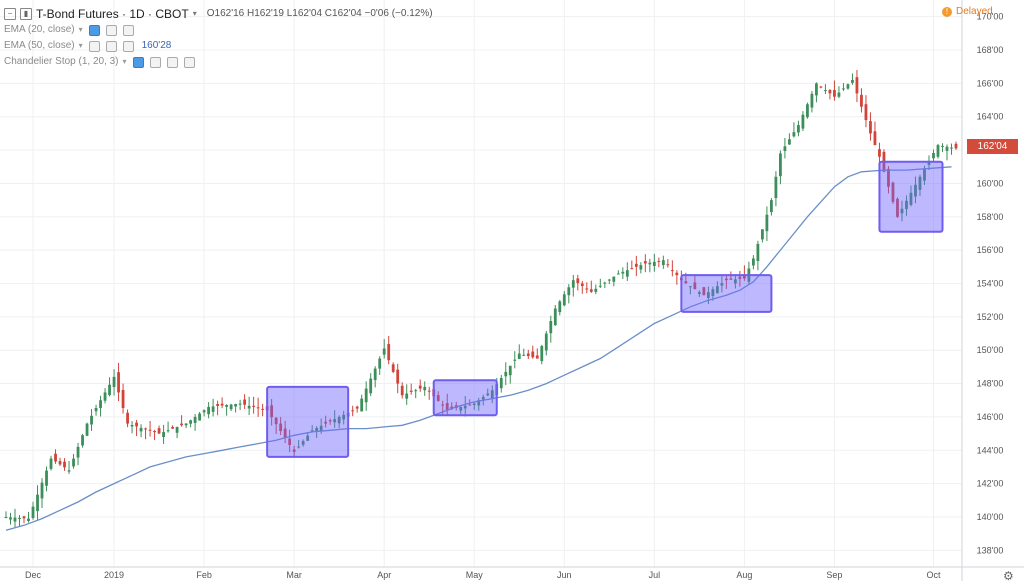 The image size is (1024, 583). I want to click on y-tick-label: 168'00, so click(990, 50).